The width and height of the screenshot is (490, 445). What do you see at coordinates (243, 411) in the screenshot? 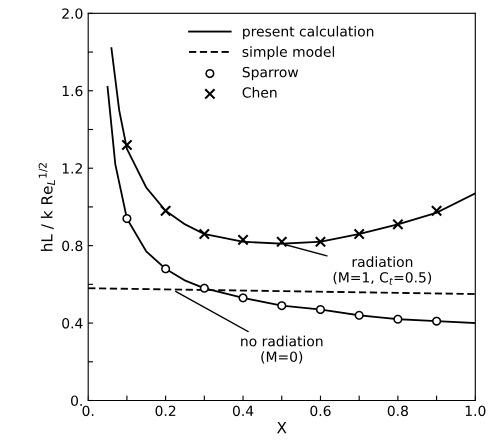
I see `x-tick-label: 0.4` at bounding box center [243, 411].